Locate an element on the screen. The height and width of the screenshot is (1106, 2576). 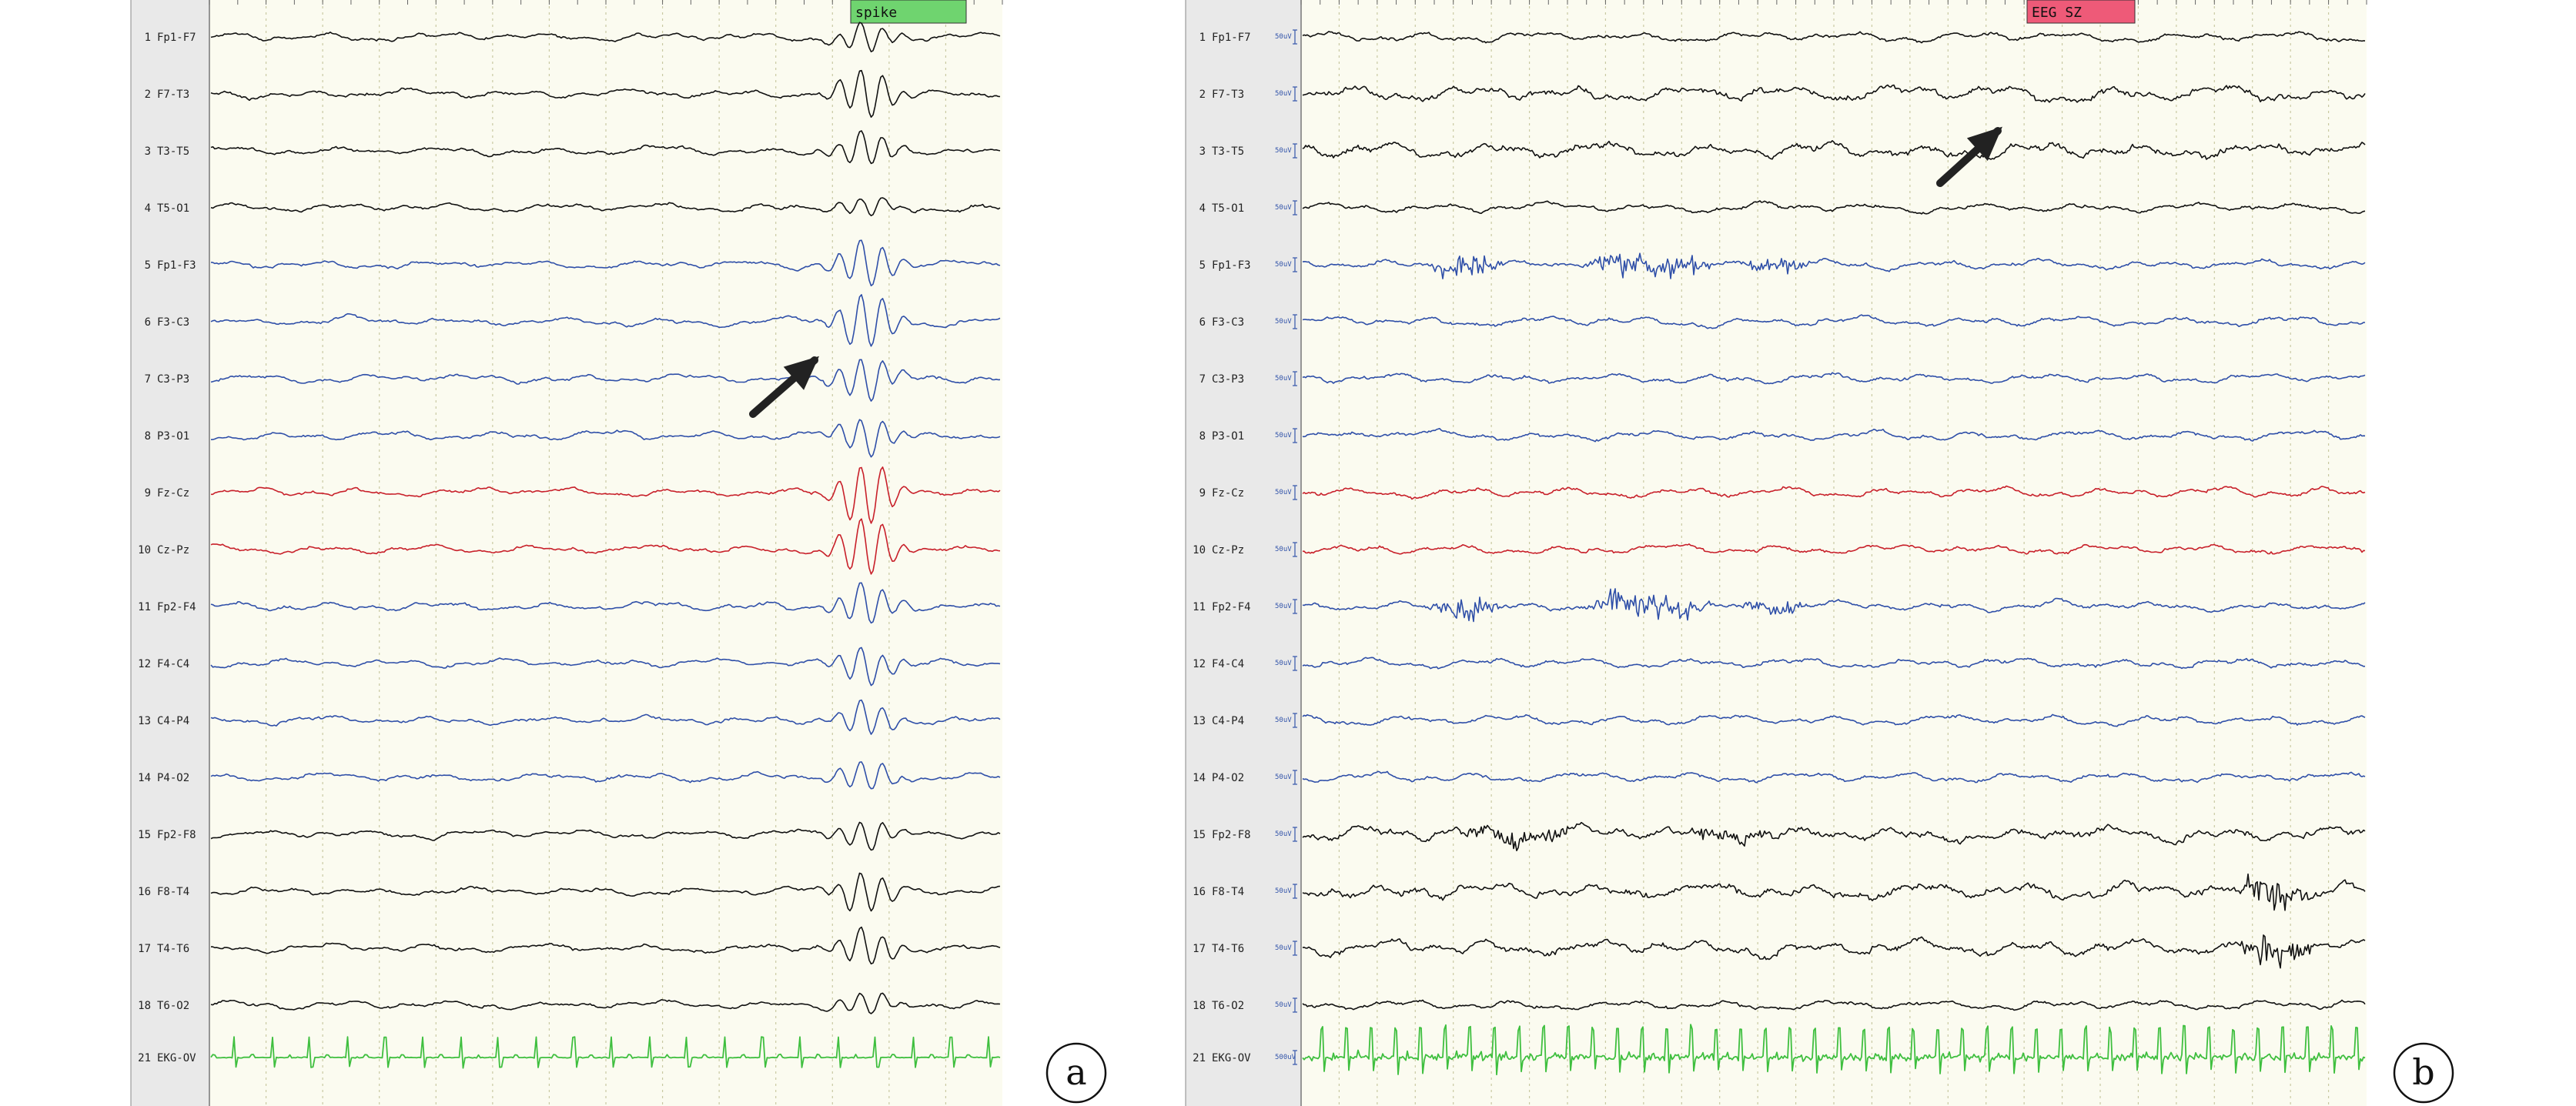
channel-f8-t4: 16 F8-T4 is located at coordinates (569, 892).